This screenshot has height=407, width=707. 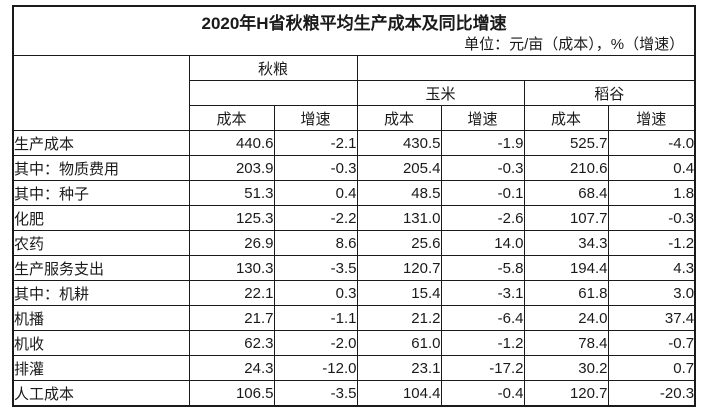 What do you see at coordinates (651, 318) in the screenshot?
I see `value-cell: 37.4` at bounding box center [651, 318].